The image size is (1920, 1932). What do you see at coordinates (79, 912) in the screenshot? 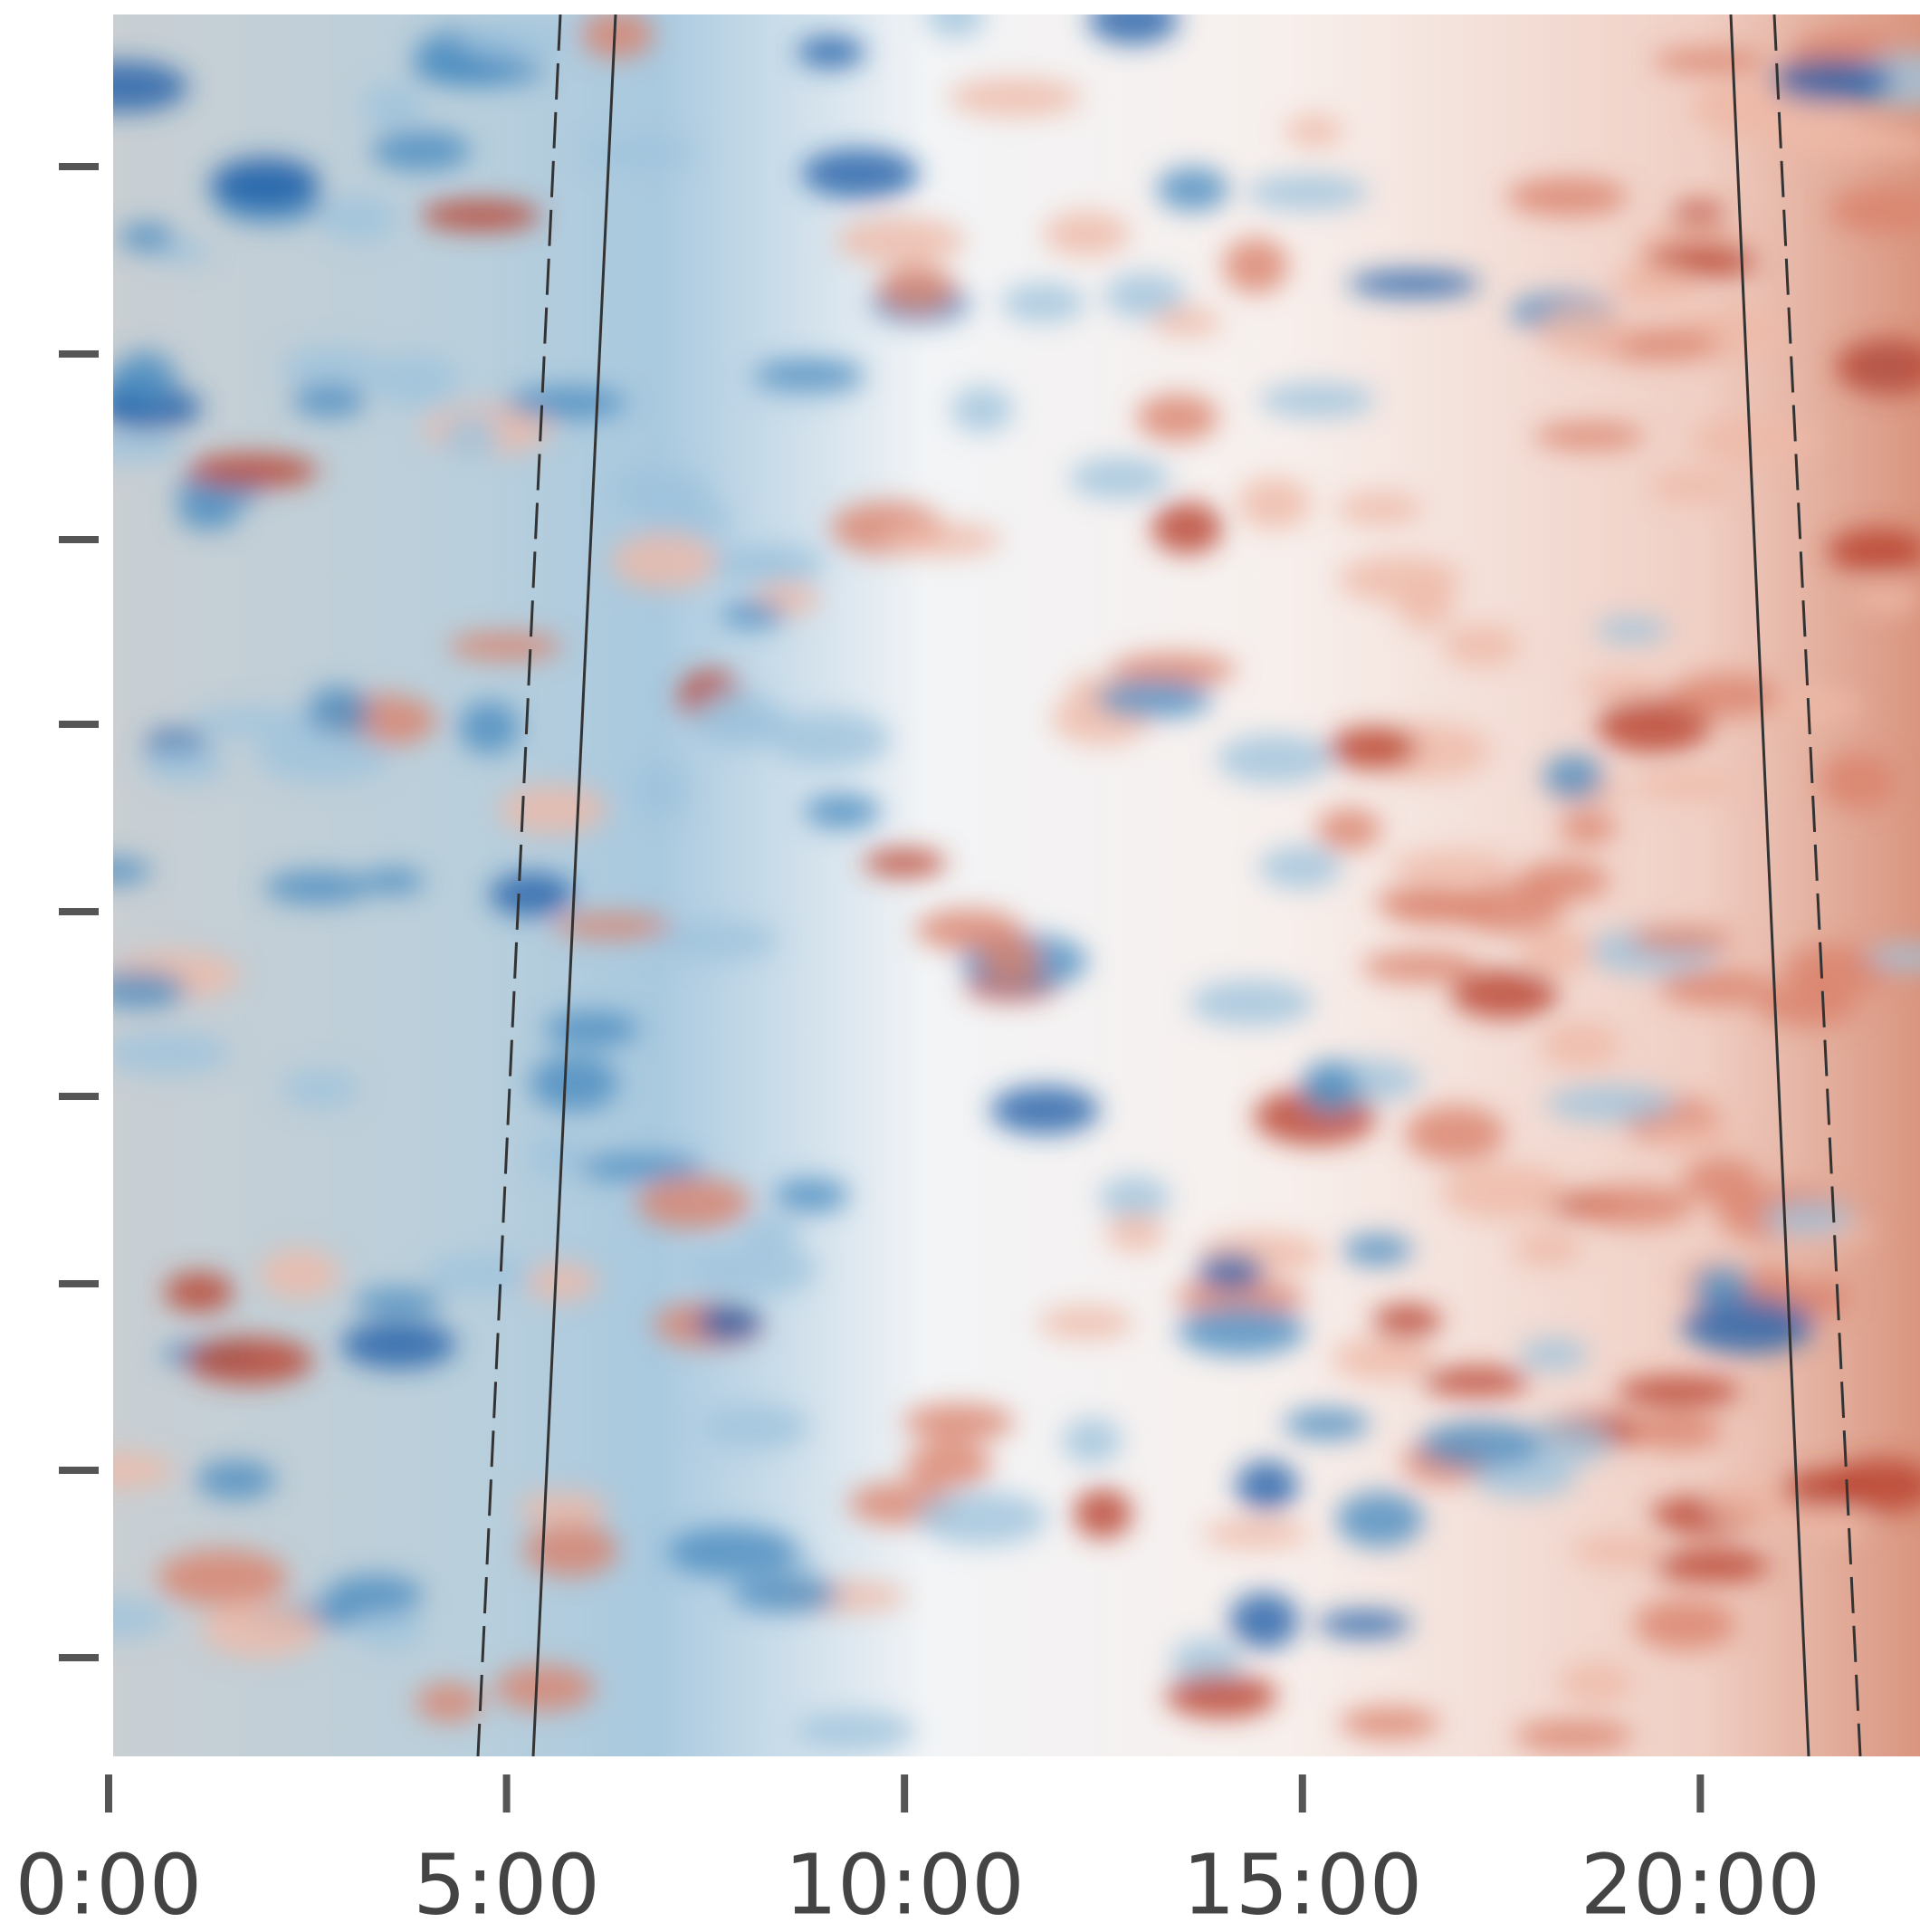
I see `y-tick-marks` at bounding box center [79, 912].